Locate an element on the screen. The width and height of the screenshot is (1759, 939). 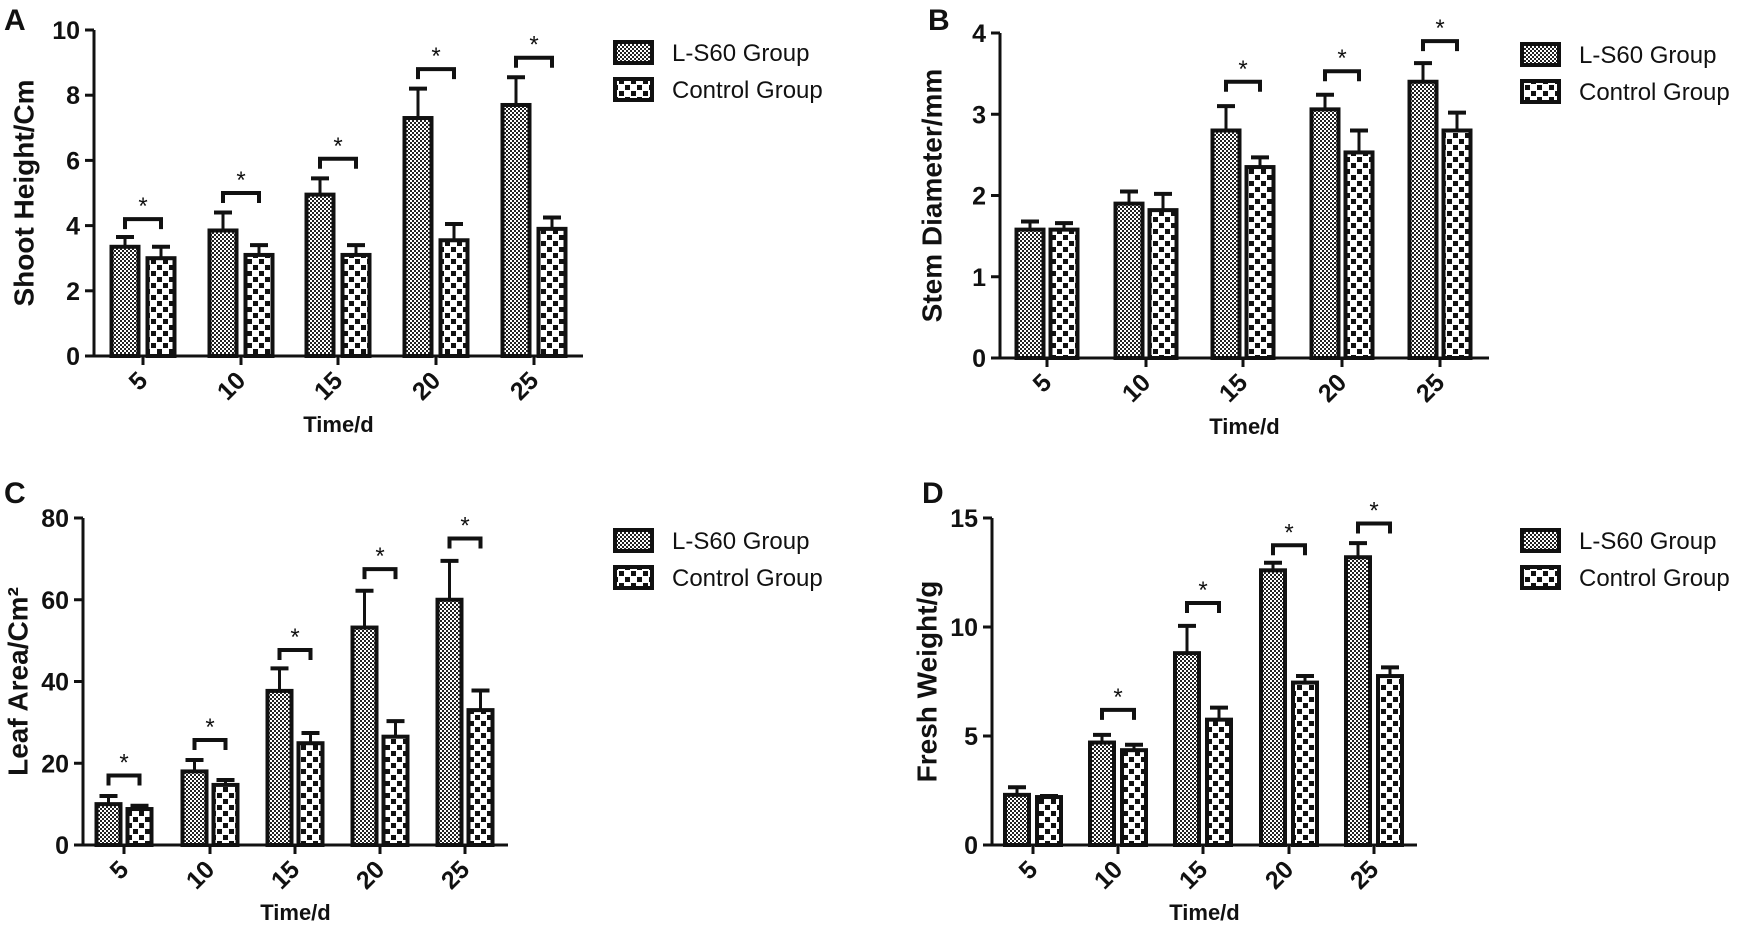
y-tick-label: 4 is located at coordinates (979, 34).